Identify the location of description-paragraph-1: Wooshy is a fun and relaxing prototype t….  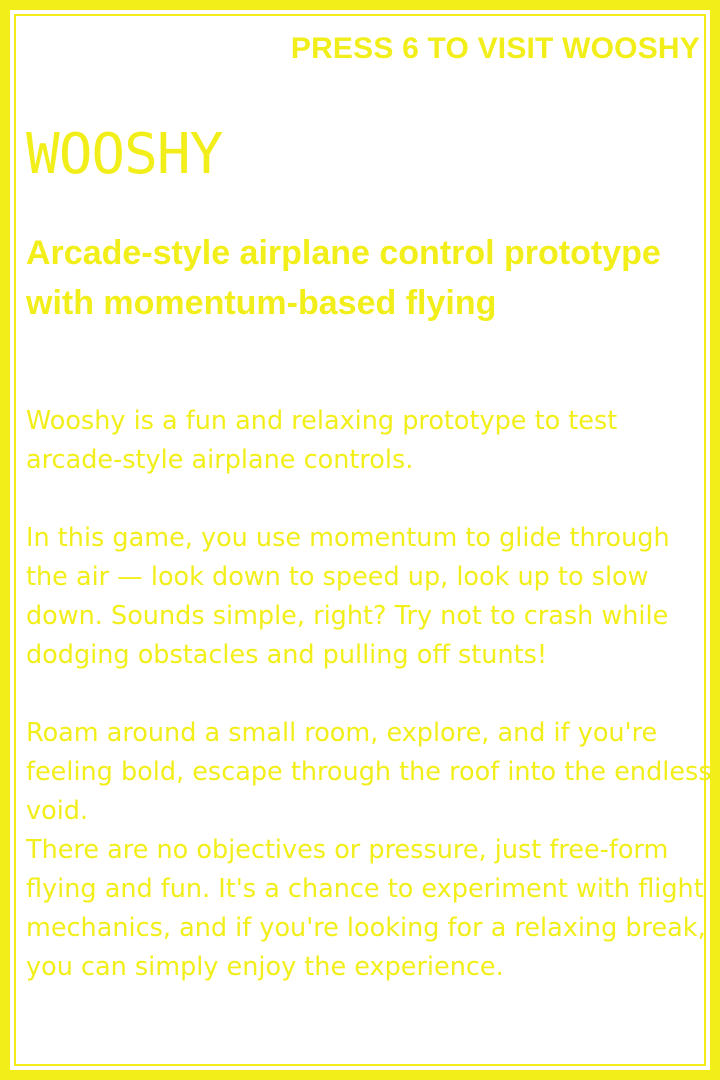
(322, 440).